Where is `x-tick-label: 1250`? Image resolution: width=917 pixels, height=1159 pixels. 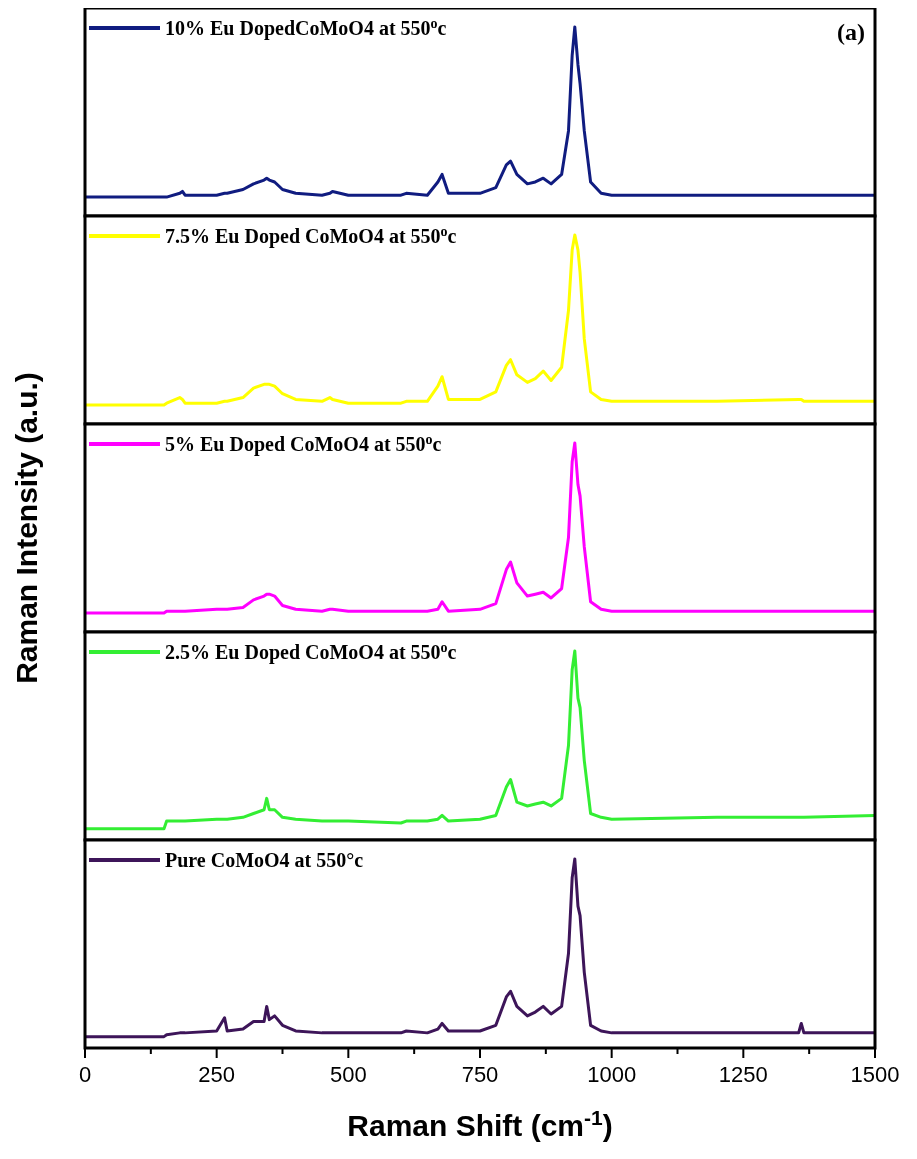
x-tick-label: 1250 is located at coordinates (743, 1074).